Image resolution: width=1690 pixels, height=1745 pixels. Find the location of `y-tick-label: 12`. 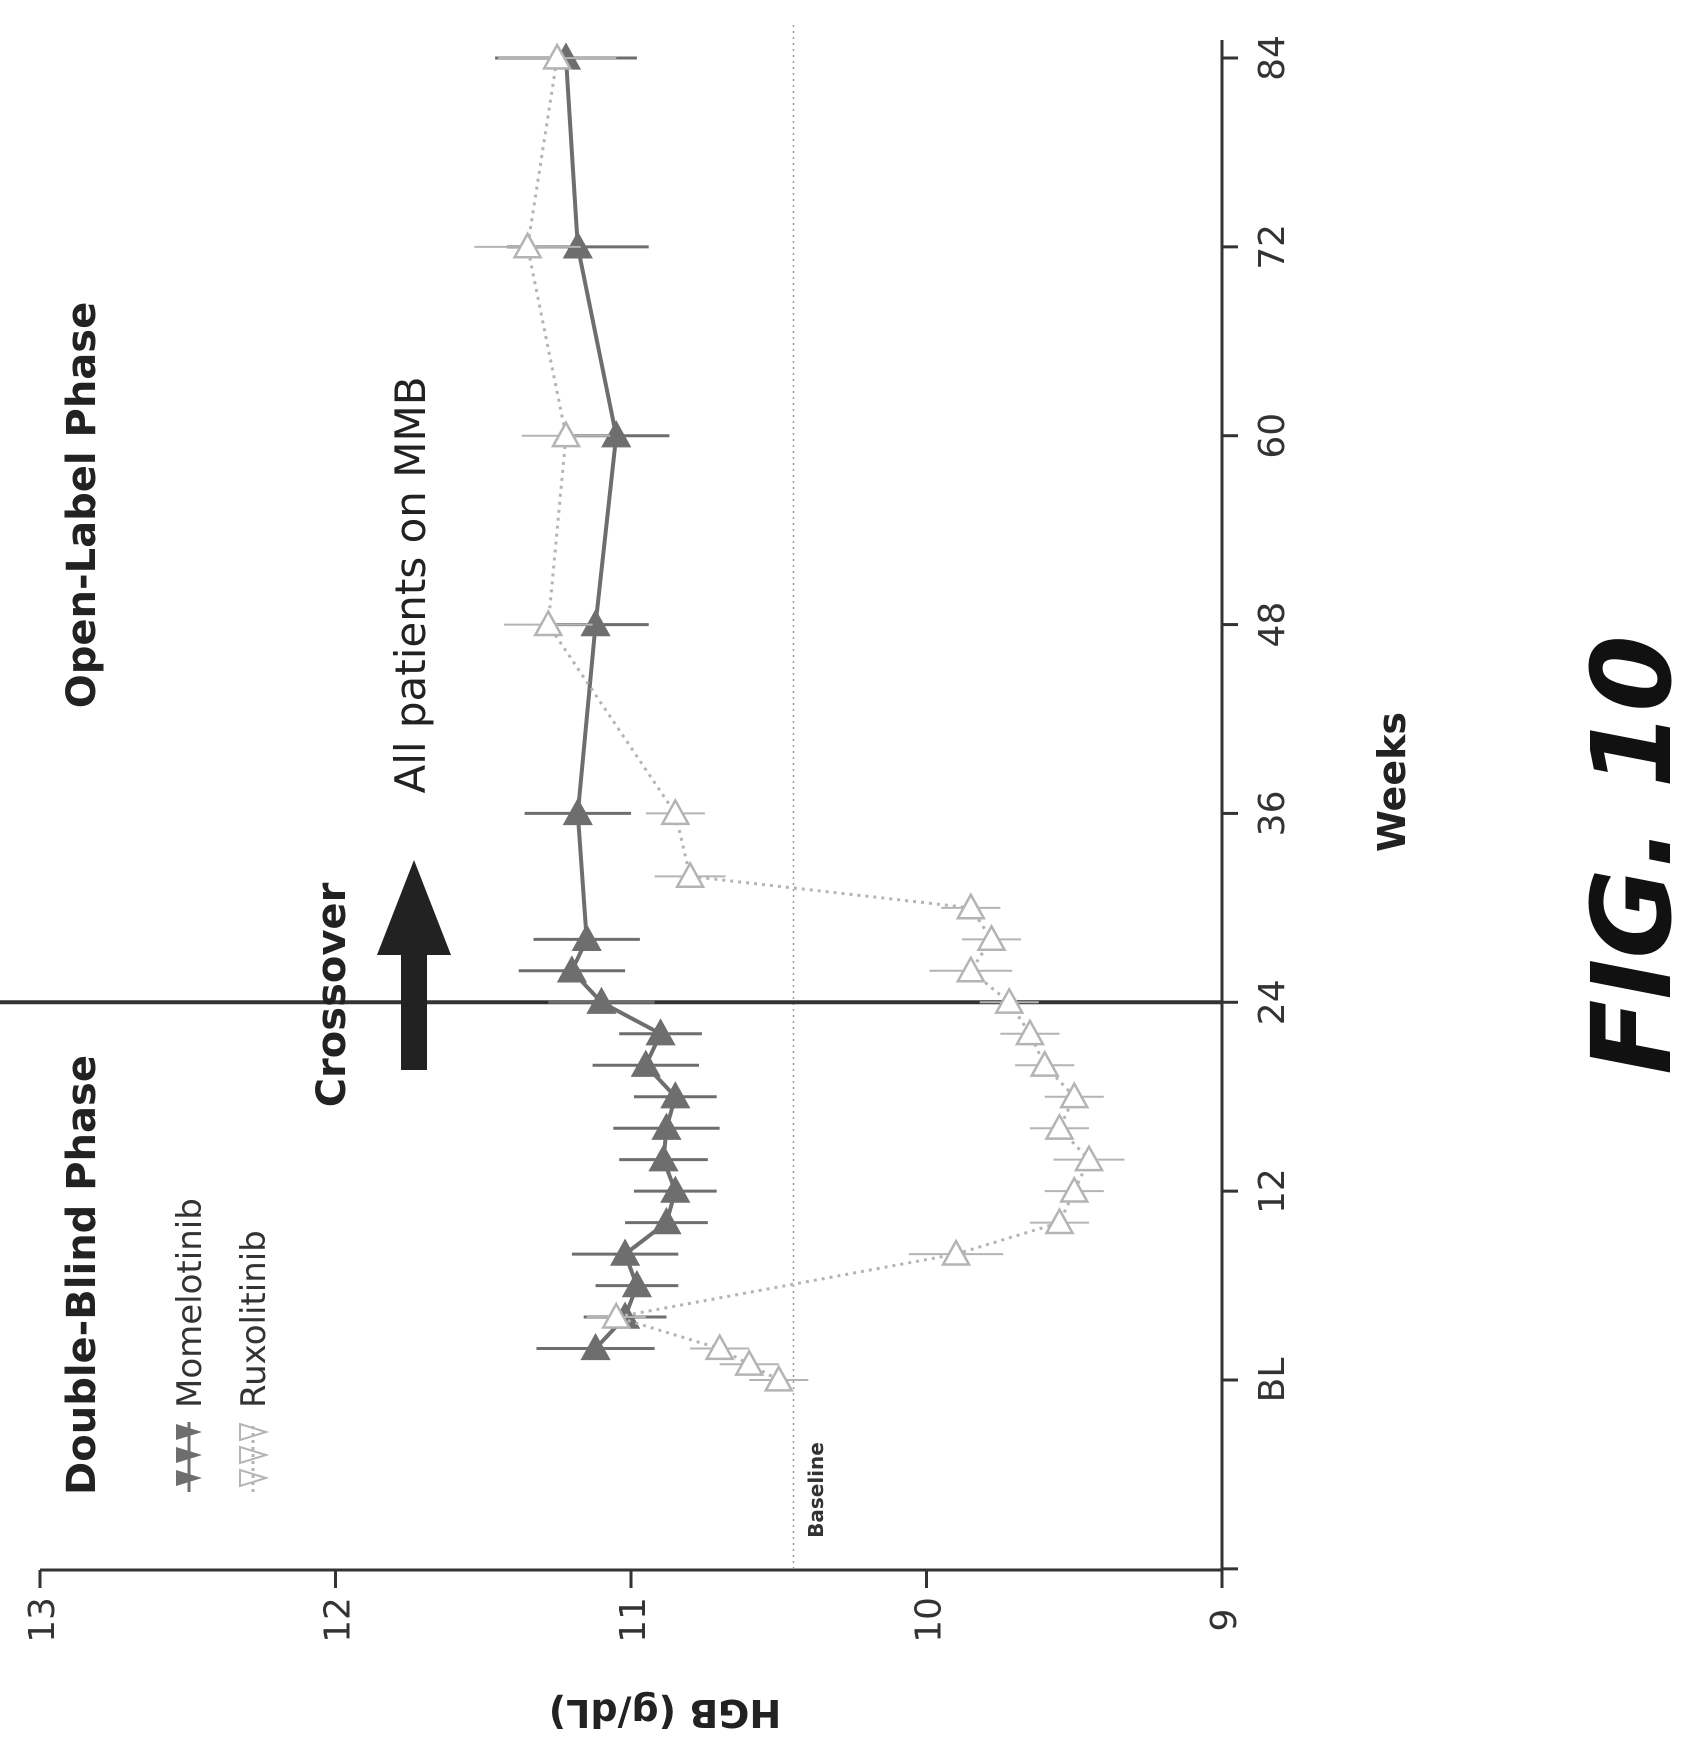

y-tick-label: 12 is located at coordinates (338, 1620).